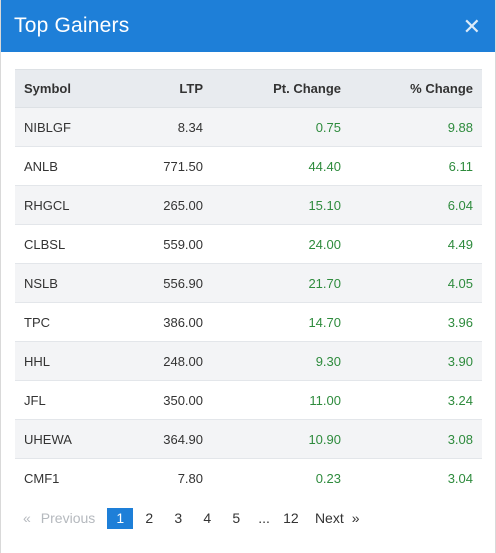 The height and width of the screenshot is (553, 496). I want to click on table-row: JFL 350.00 11.00 3.24, so click(248, 400).